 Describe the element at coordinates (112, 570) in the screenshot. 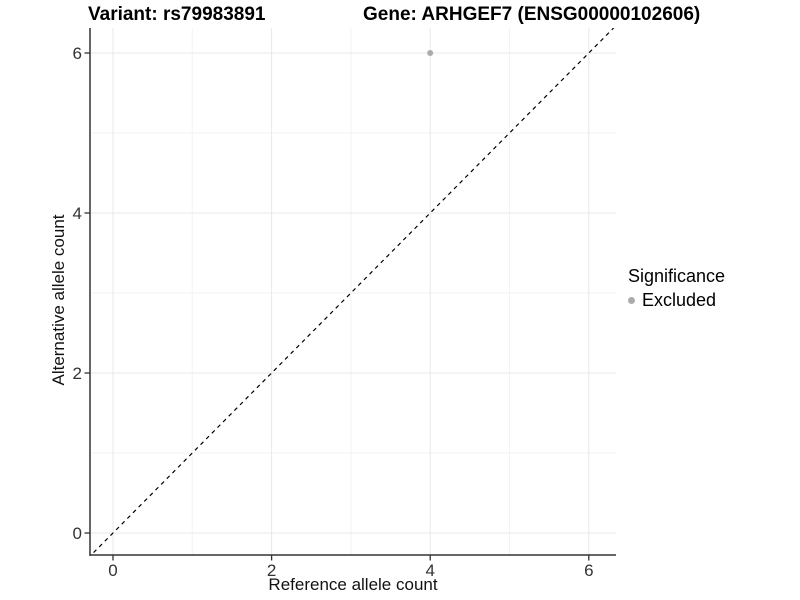

I see `x-tick-label: 0` at that location.